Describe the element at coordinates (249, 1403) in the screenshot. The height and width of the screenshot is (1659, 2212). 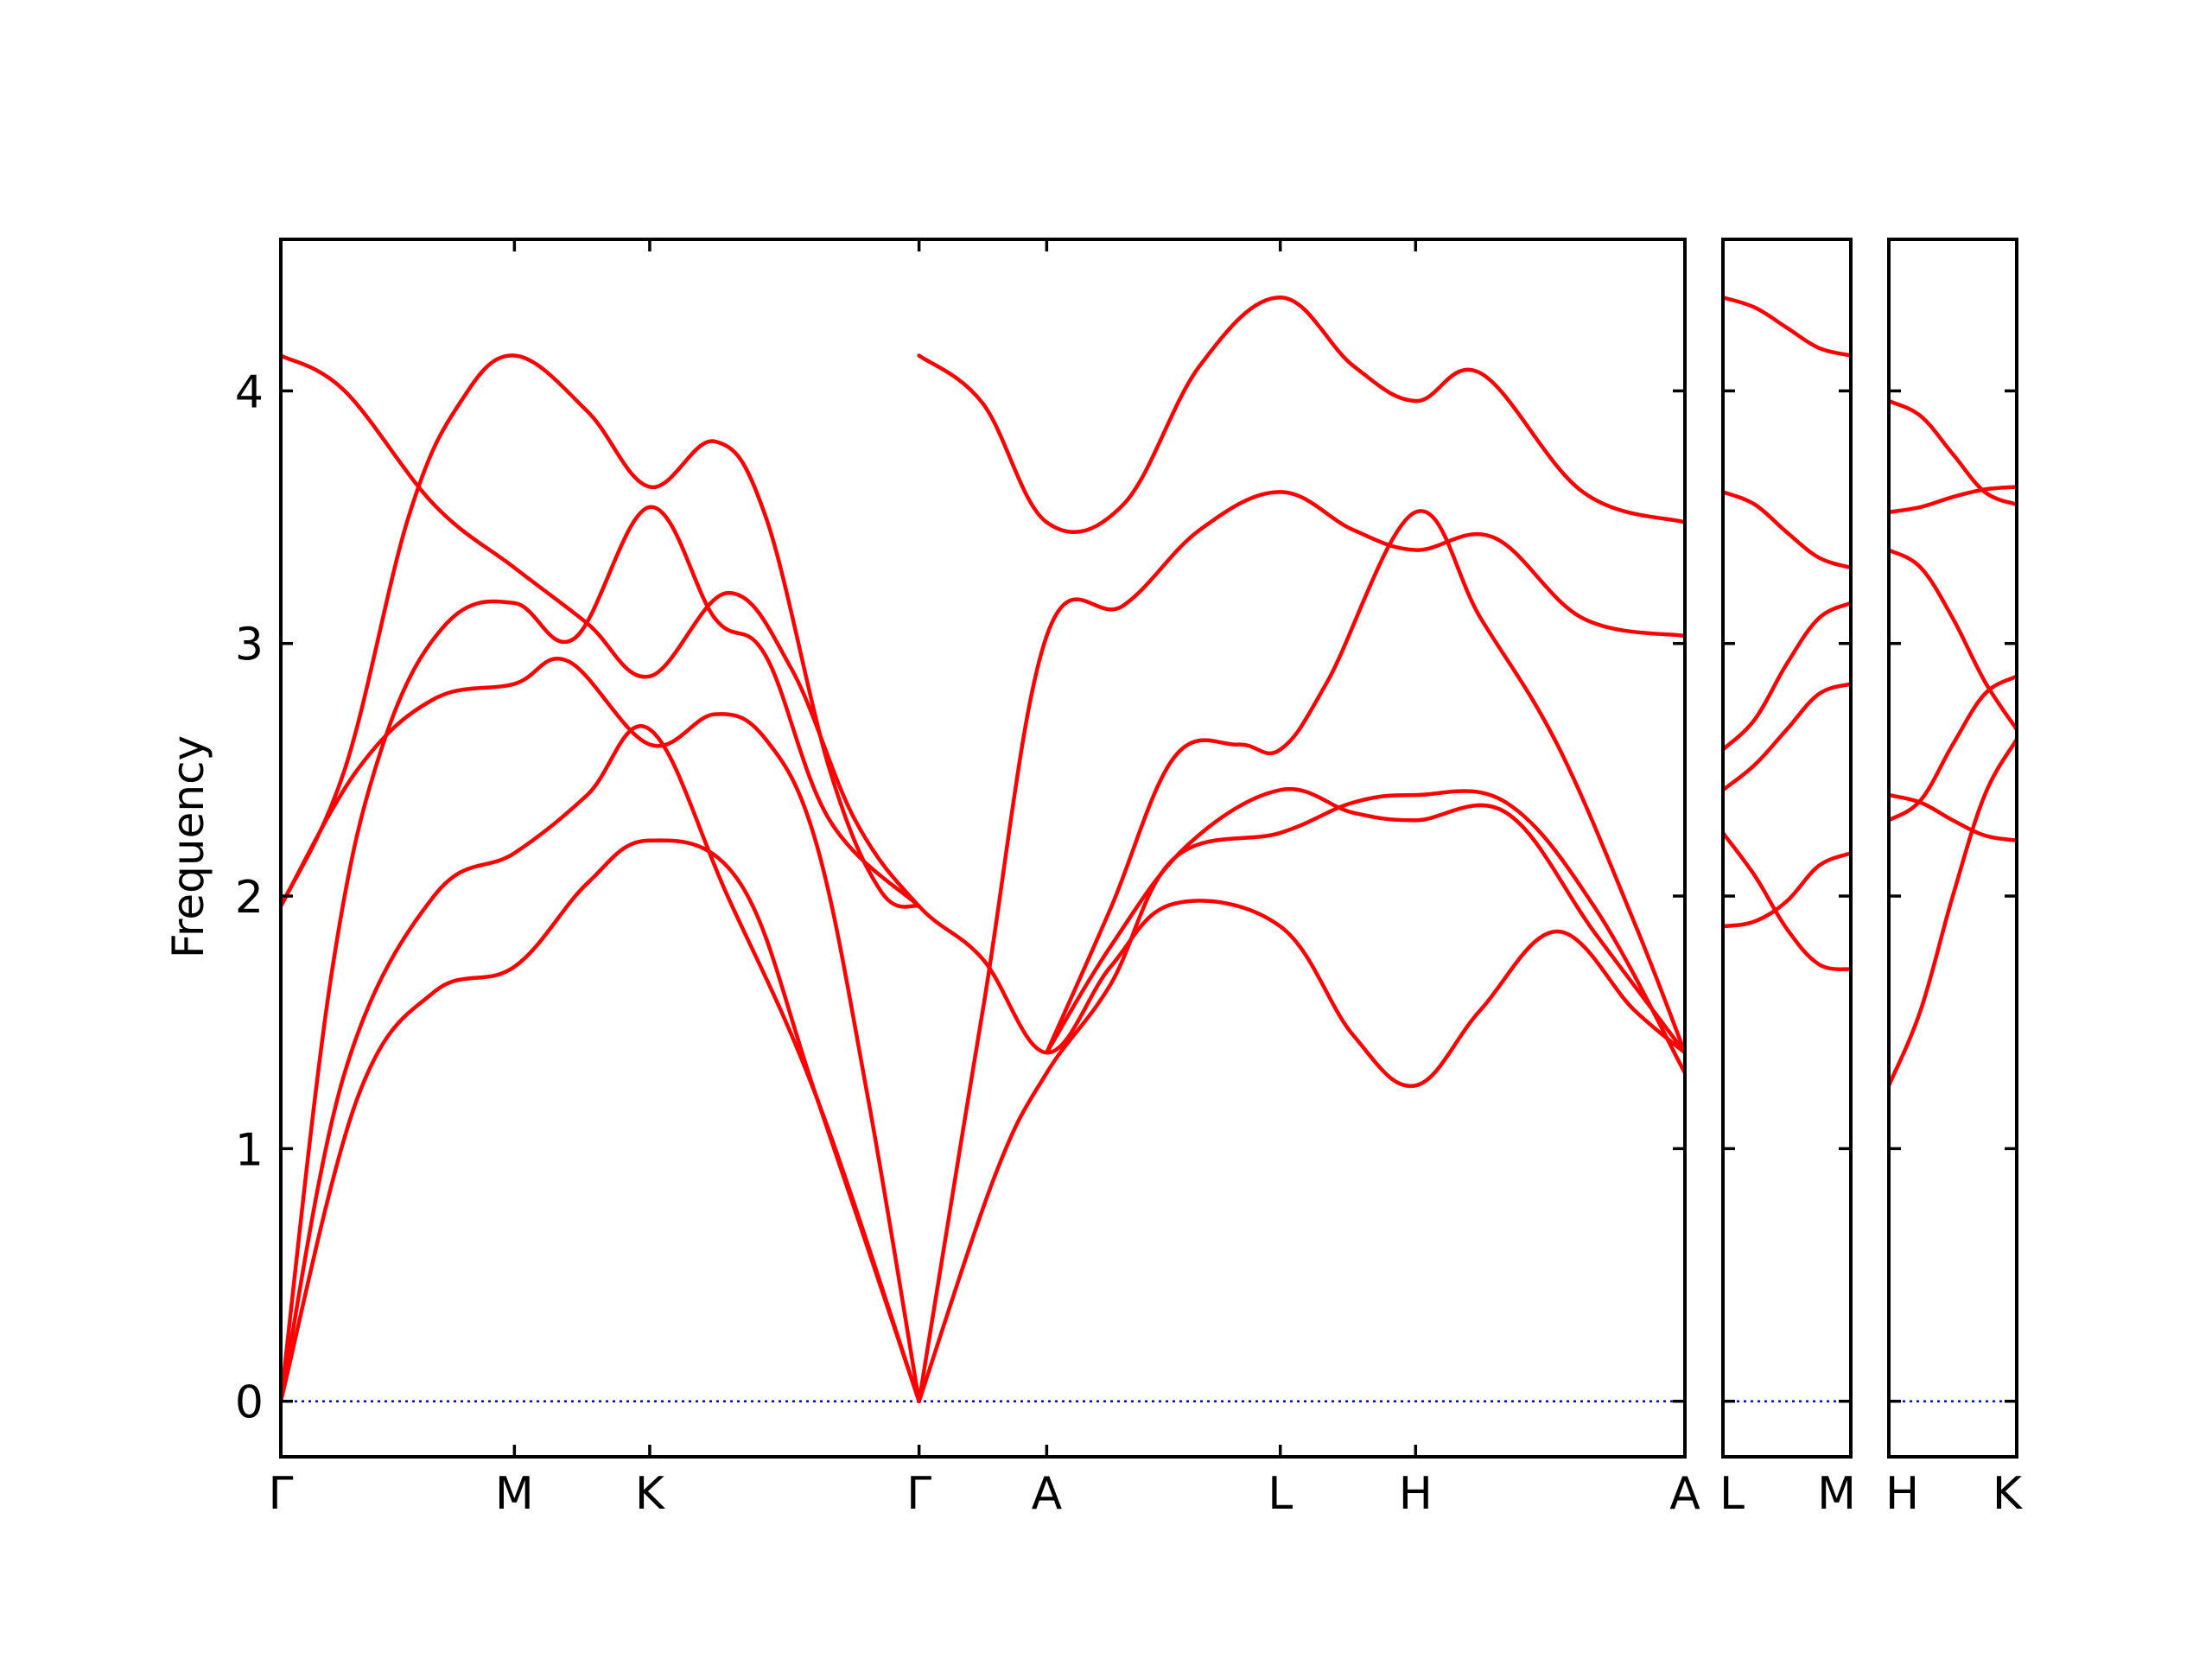
I see `y-tick-label: 0` at that location.